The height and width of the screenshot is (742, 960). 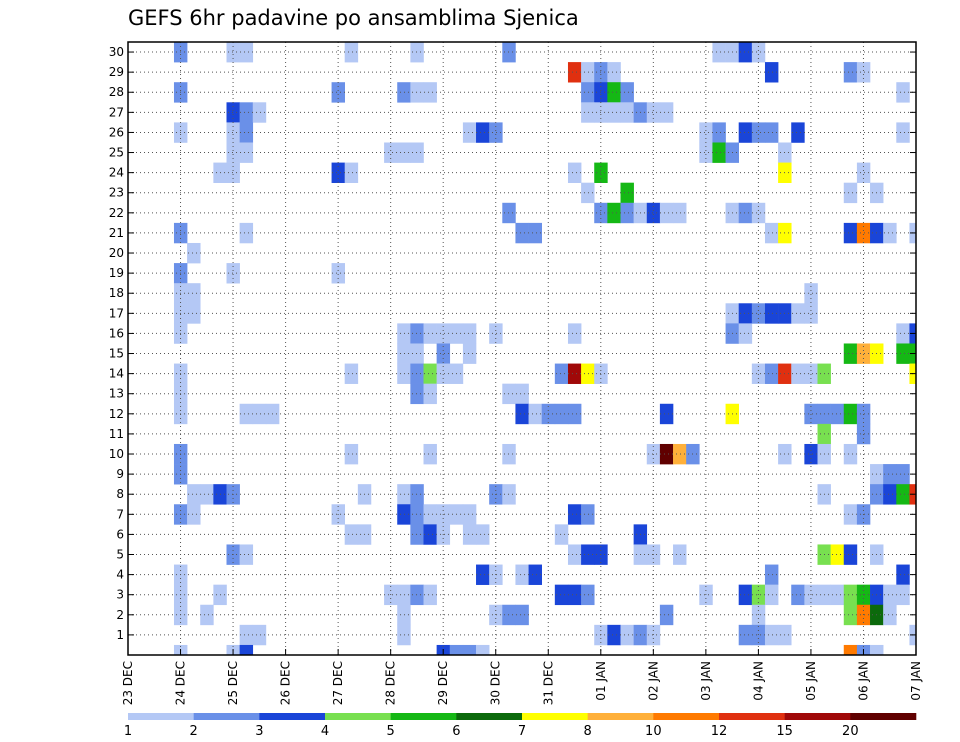 I want to click on colorbar-label: 15, so click(x=784, y=731).